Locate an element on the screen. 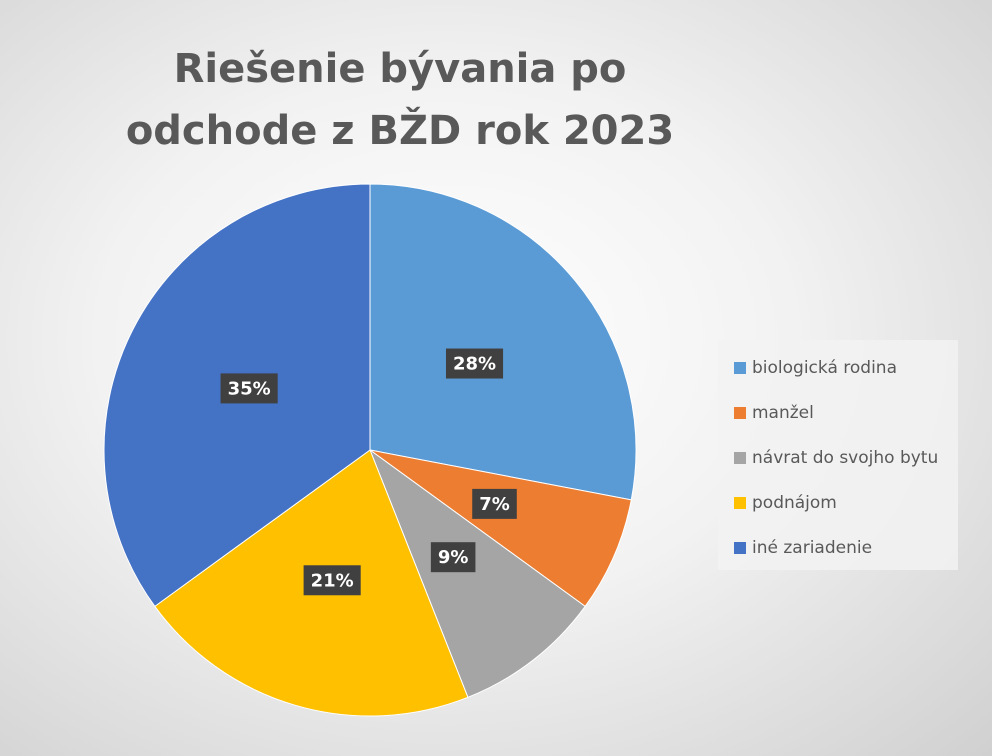  legend-label: podnájom is located at coordinates (794, 503).